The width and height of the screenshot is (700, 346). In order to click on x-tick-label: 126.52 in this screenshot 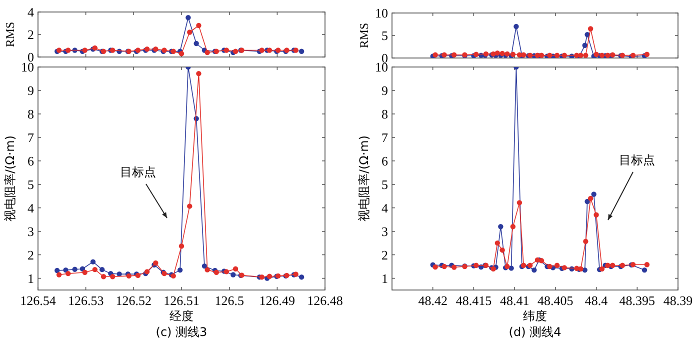, I will do `click(134, 300)`.